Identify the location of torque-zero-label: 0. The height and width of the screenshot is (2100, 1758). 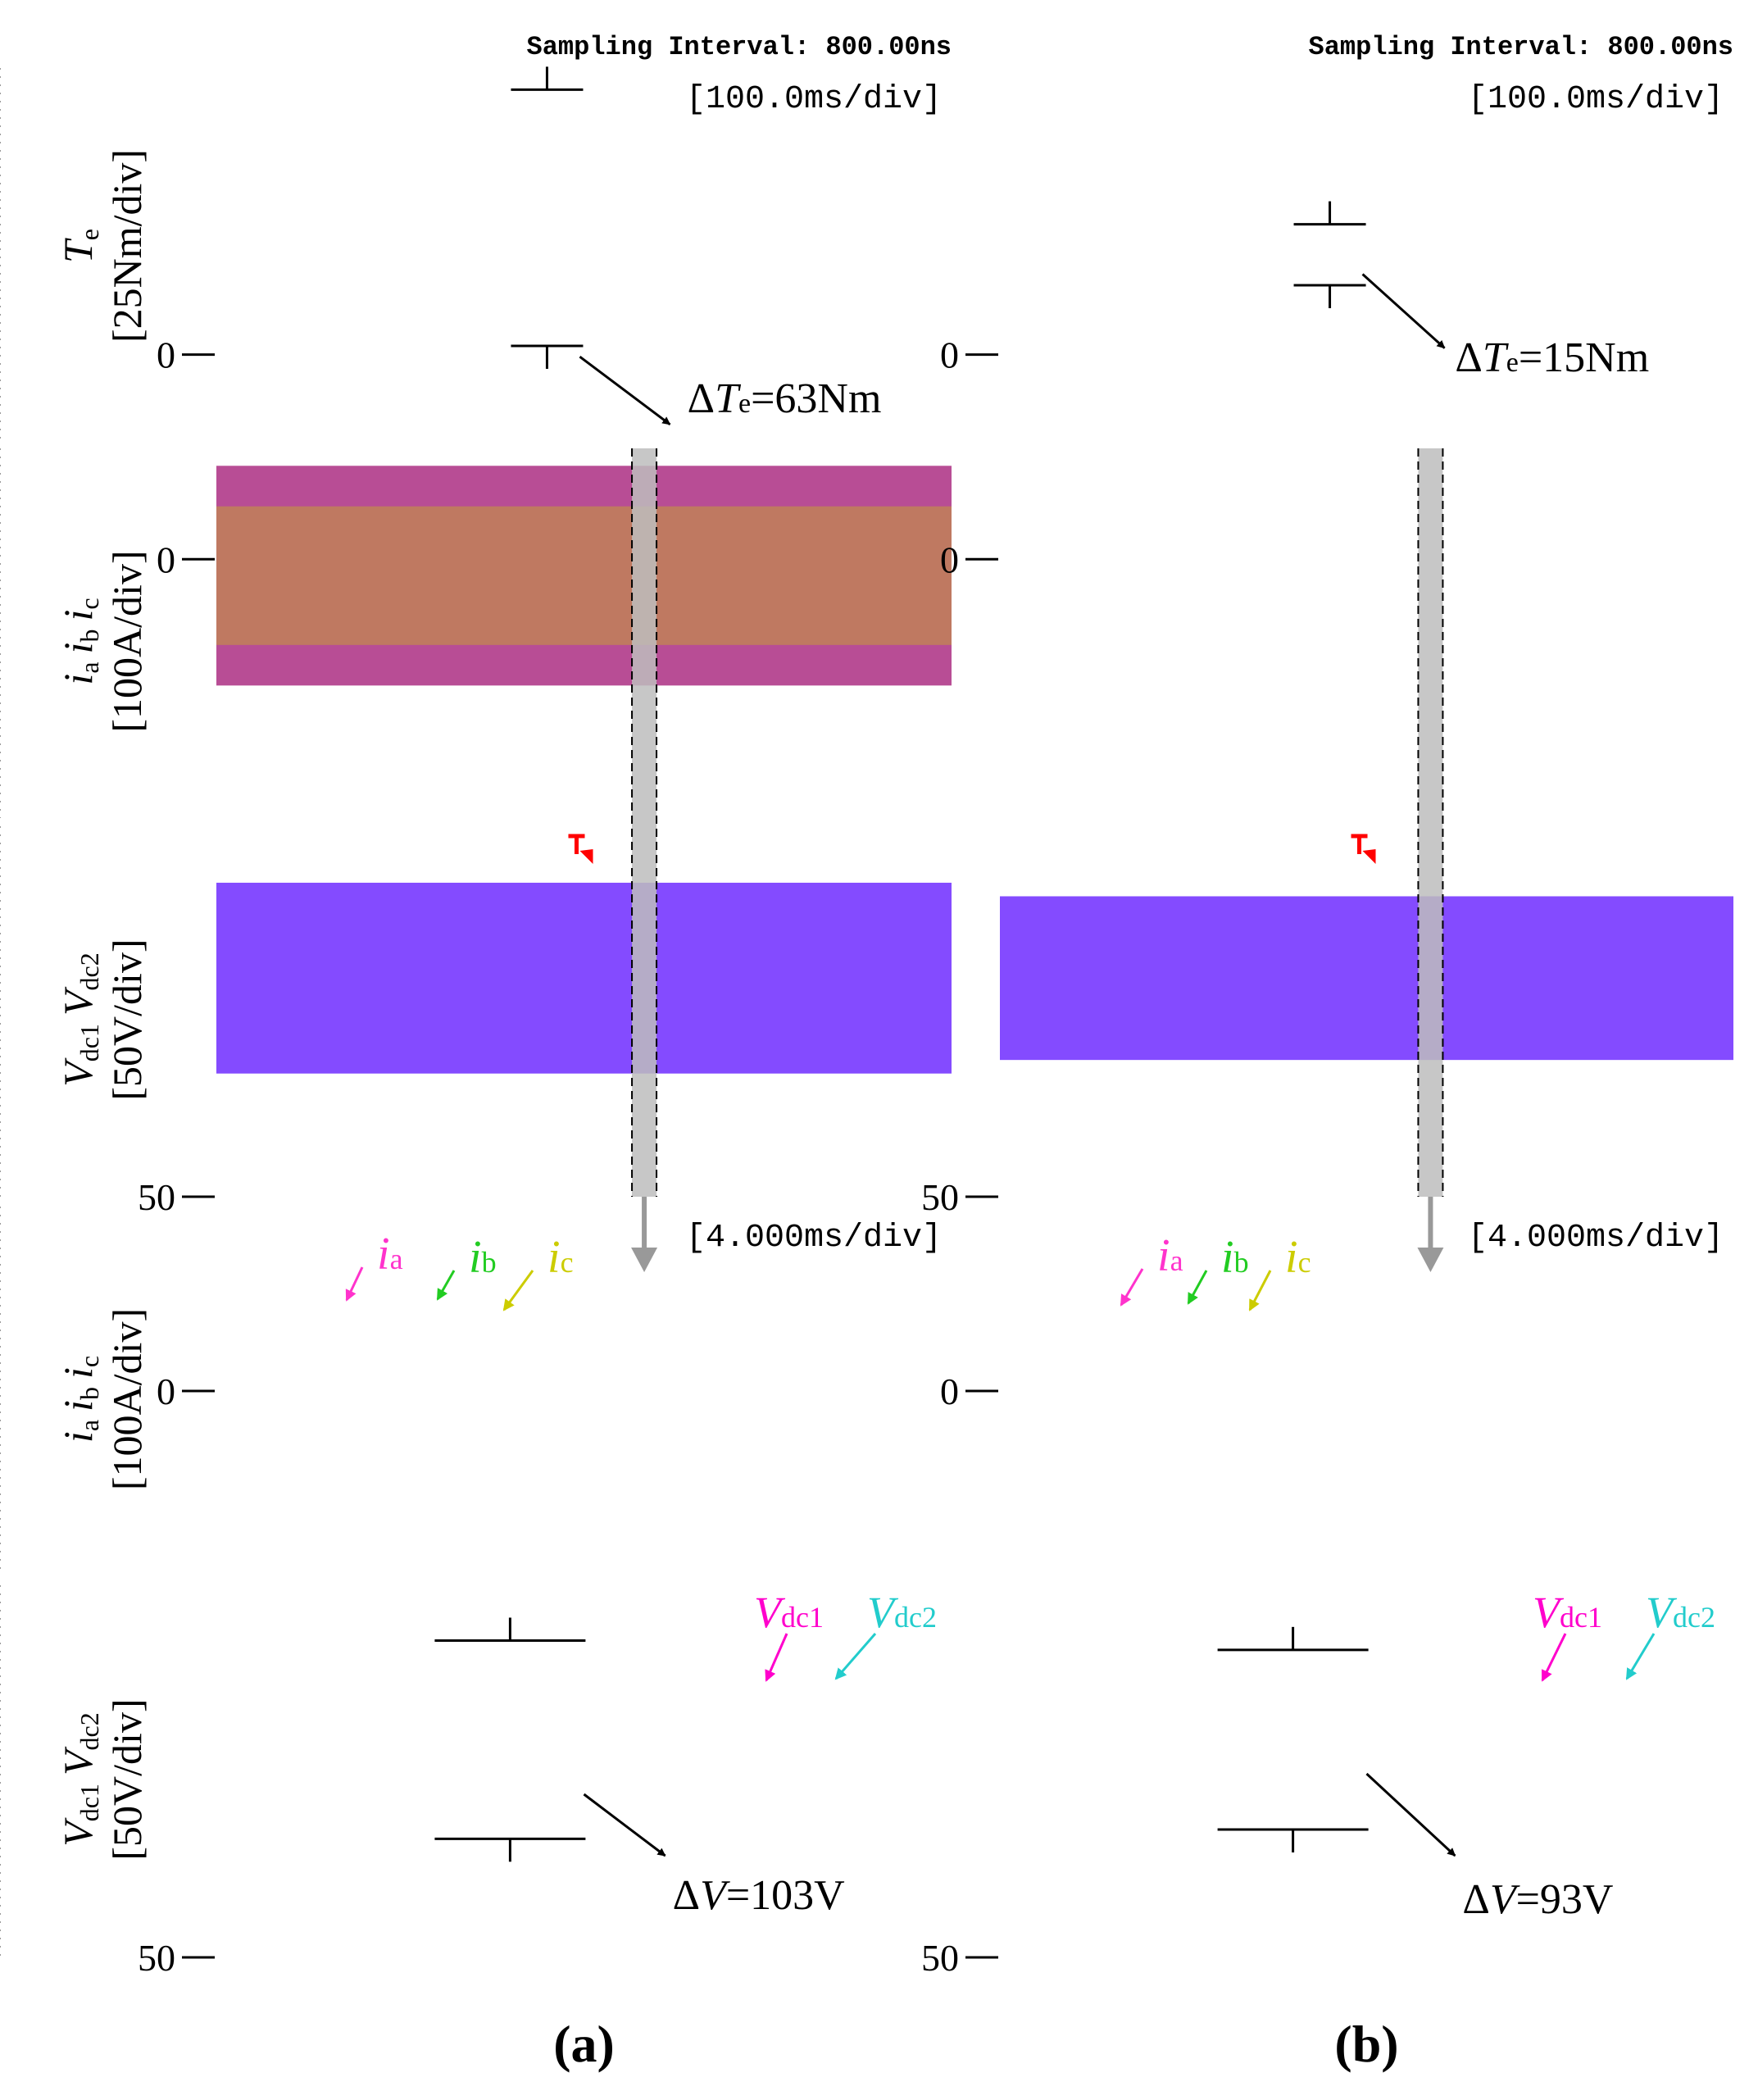
(950, 355).